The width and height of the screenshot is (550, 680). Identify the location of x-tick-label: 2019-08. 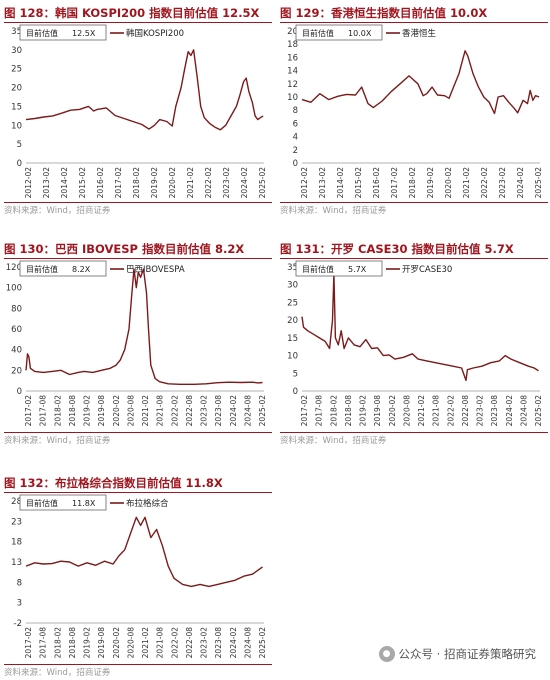
(377, 411).